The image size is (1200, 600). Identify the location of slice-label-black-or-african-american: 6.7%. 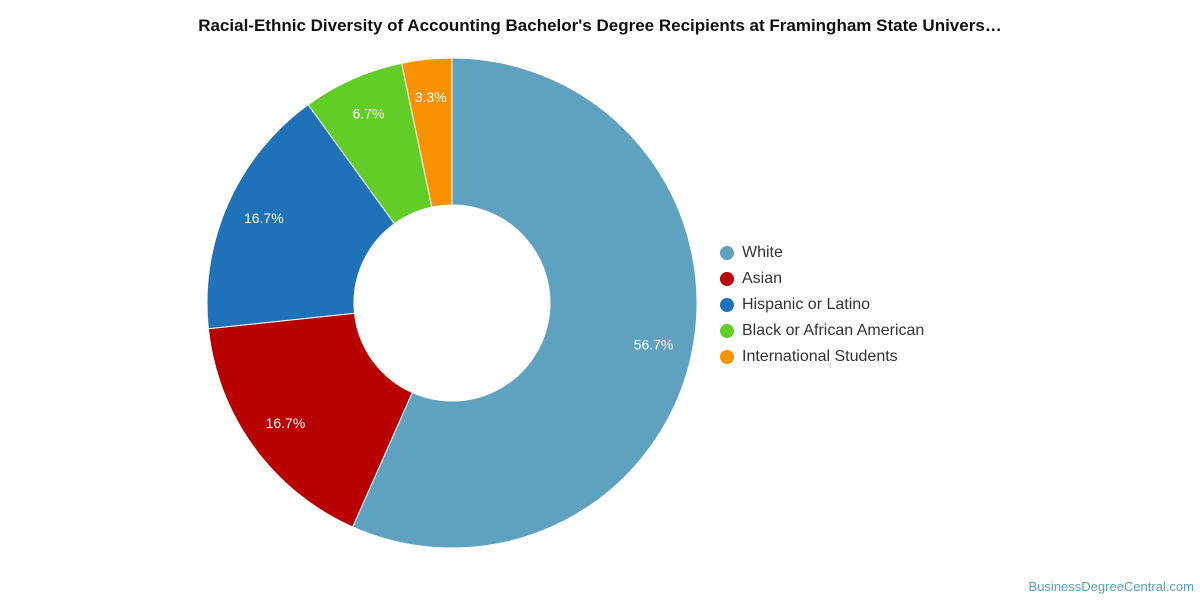
(369, 113).